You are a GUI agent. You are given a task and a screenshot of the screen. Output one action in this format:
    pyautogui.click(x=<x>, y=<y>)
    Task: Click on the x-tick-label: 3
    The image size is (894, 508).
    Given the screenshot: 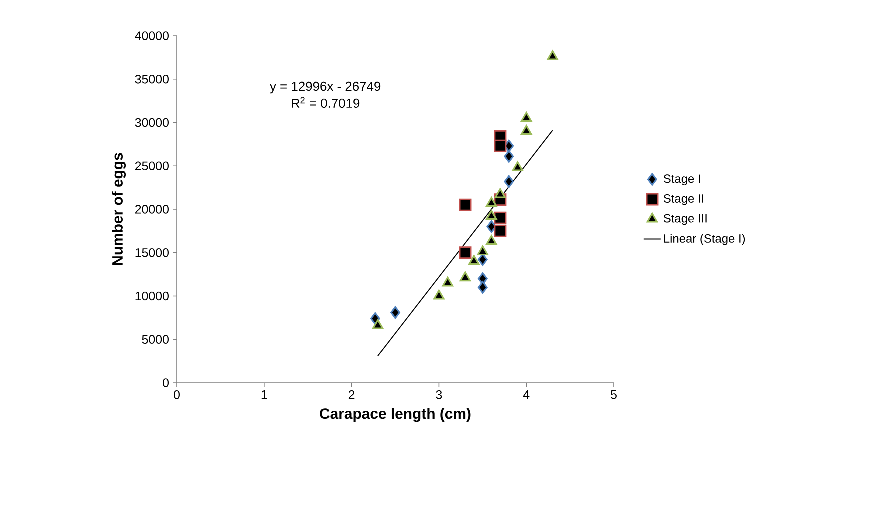 What is the action you would take?
    pyautogui.click(x=439, y=395)
    